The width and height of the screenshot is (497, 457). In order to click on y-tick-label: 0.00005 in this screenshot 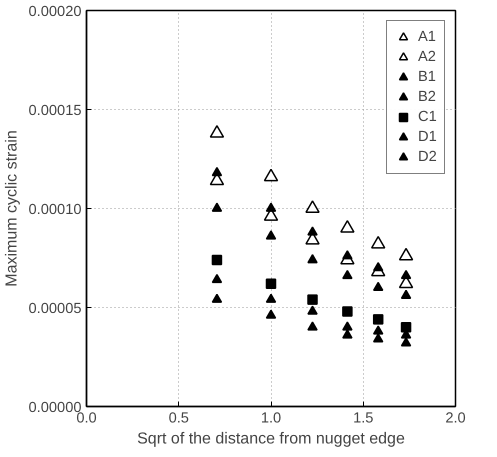, I will do `click(55, 309)`.